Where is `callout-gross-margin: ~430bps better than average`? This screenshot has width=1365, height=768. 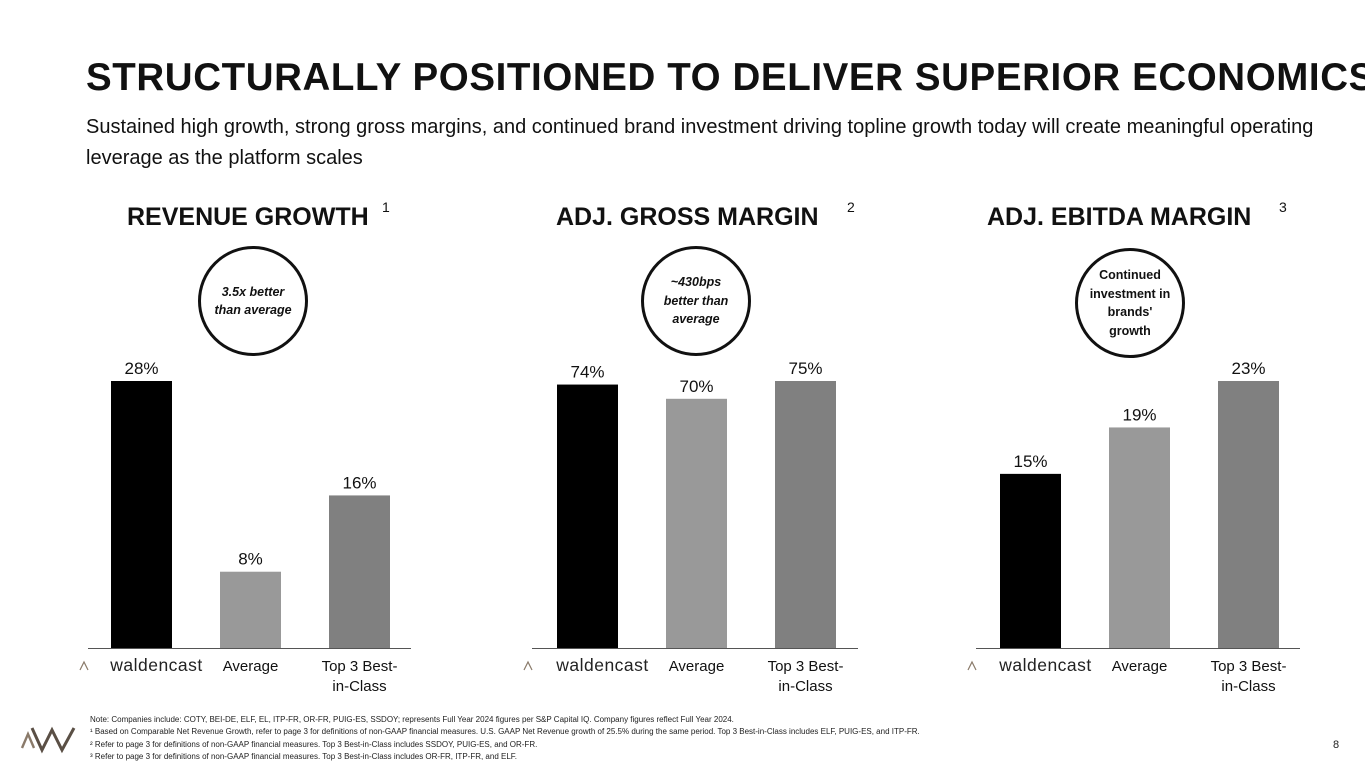
callout-gross-margin: ~430bps better than average is located at coordinates (696, 301).